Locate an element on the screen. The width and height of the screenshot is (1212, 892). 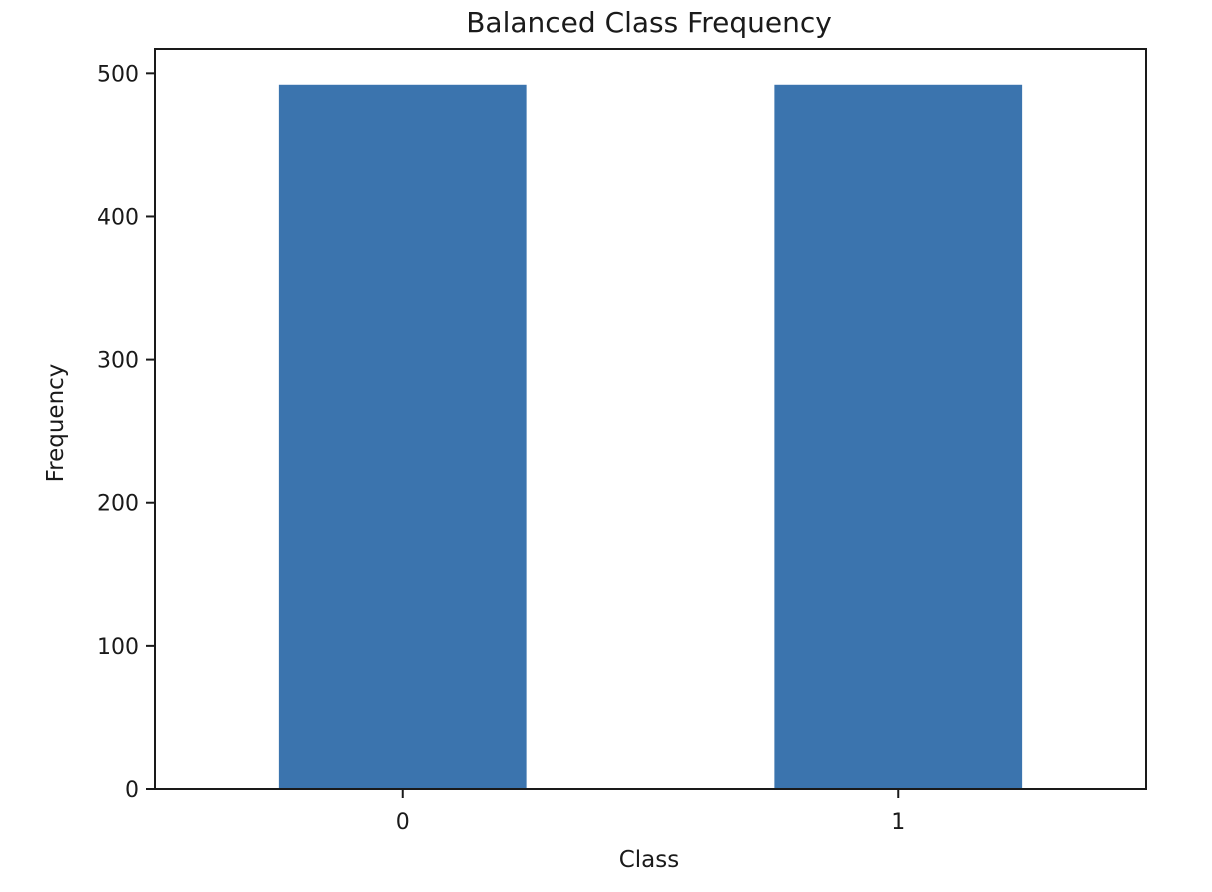
x-tick-label: 0 is located at coordinates (403, 822).